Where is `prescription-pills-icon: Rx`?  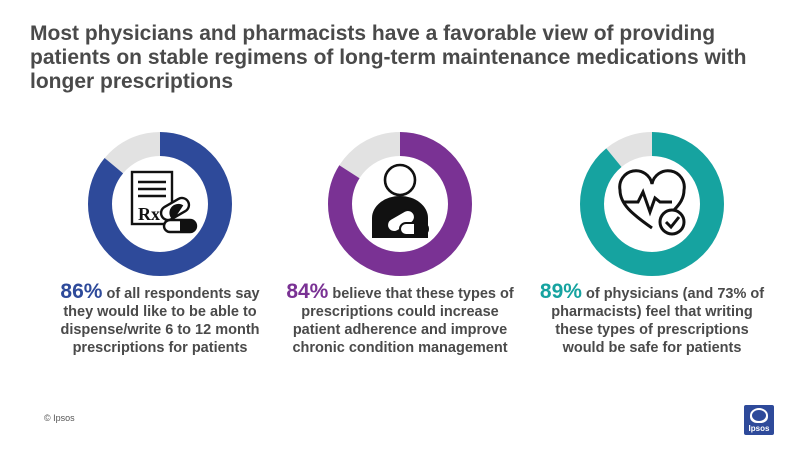 prescription-pills-icon: Rx is located at coordinates (164, 202).